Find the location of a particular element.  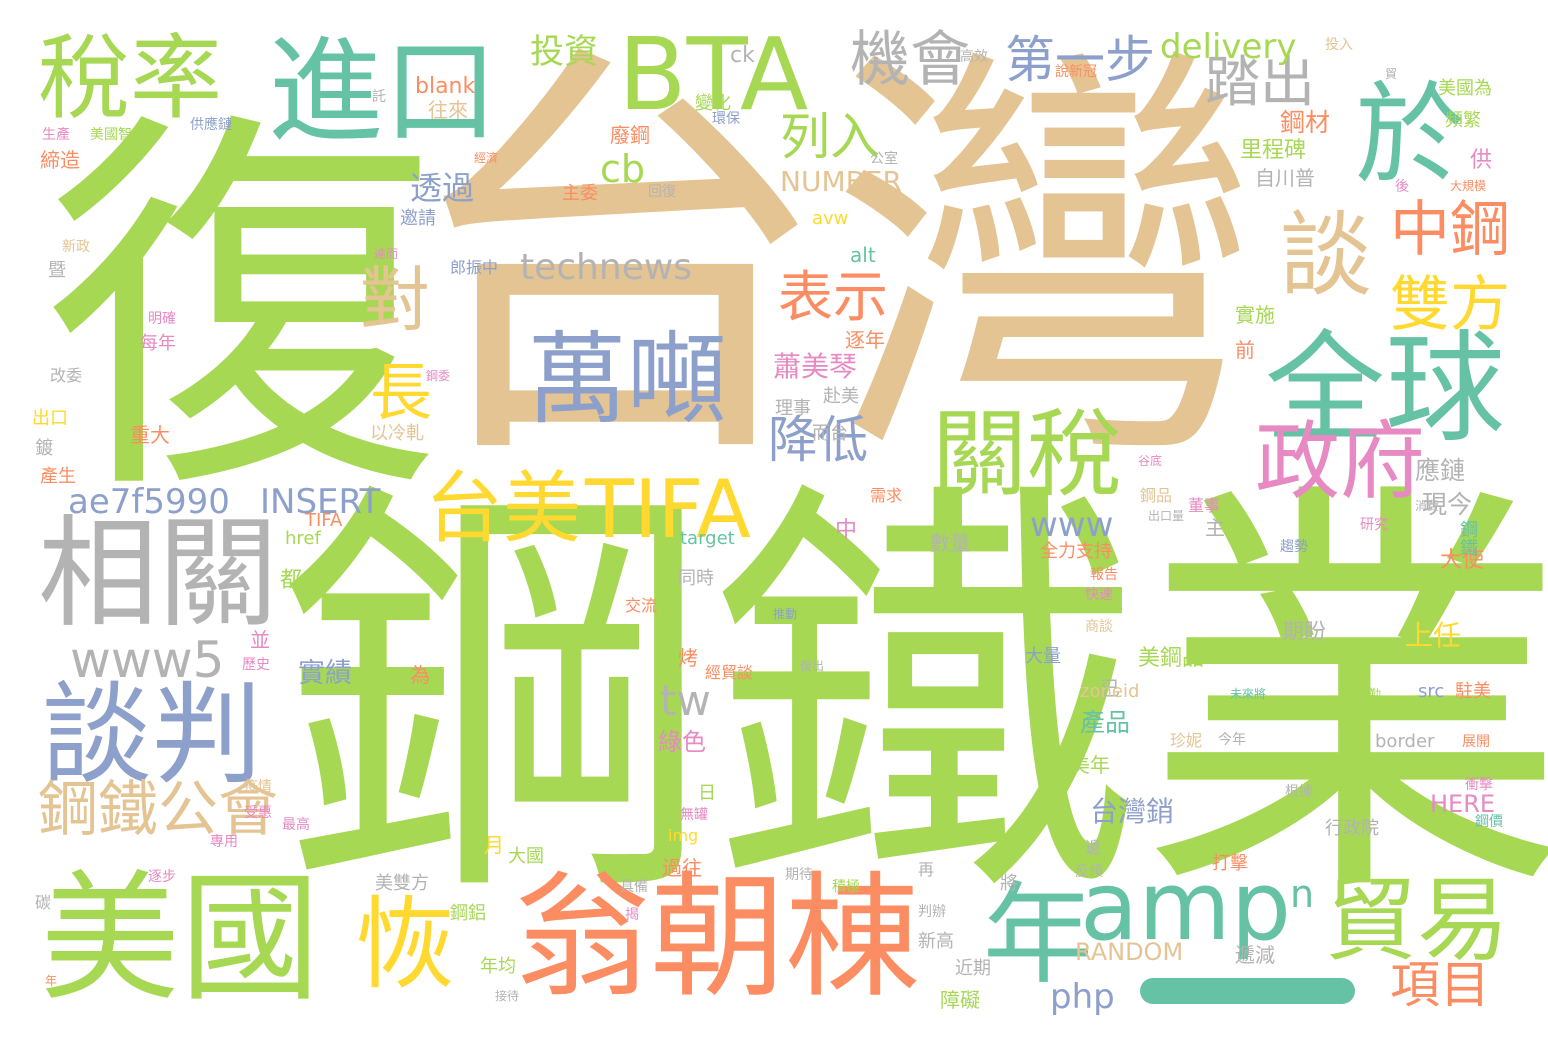

word-take-office: 上任 is located at coordinates (1433, 635).